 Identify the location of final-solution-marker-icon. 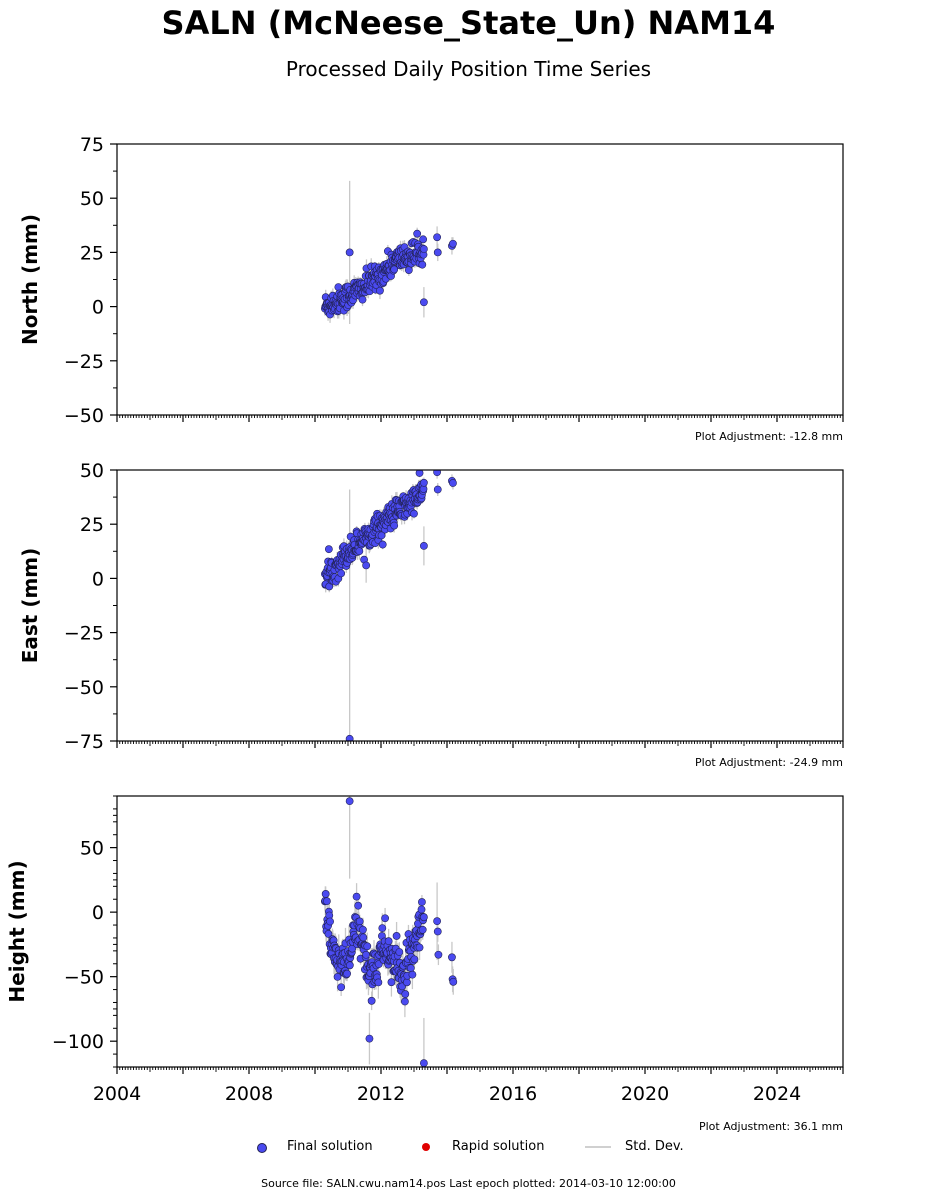
(262, 1148).